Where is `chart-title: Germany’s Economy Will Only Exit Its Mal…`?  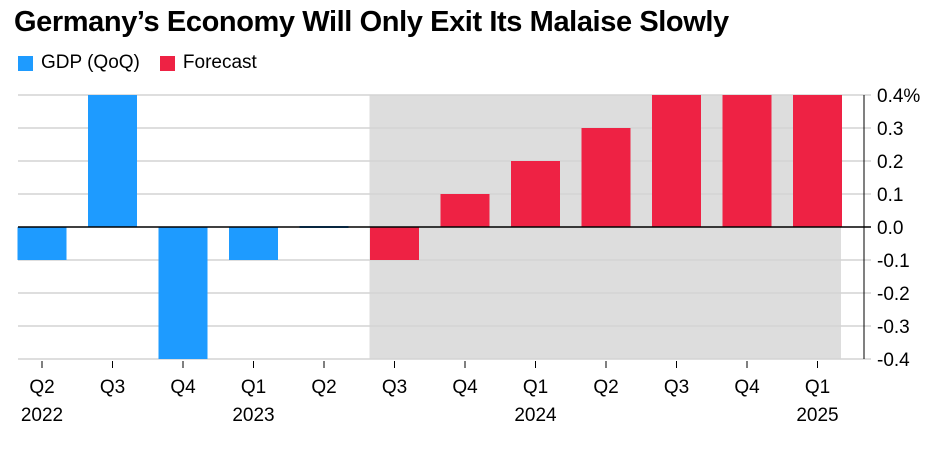 chart-title: Germany’s Economy Will Only Exit Its Mal… is located at coordinates (371, 22).